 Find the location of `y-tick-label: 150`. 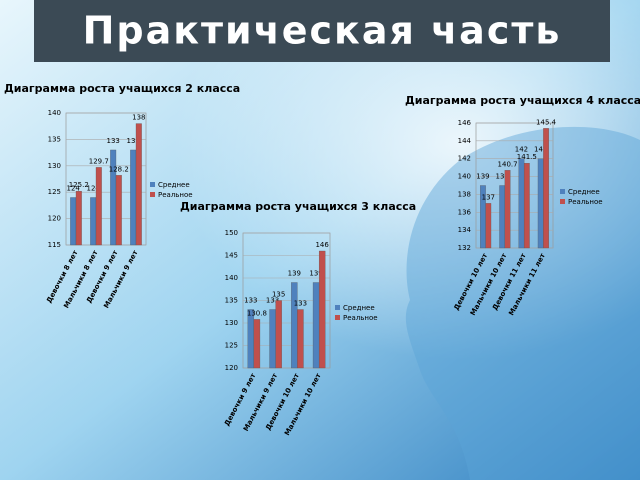

y-tick-label: 150 is located at coordinates (231, 233).